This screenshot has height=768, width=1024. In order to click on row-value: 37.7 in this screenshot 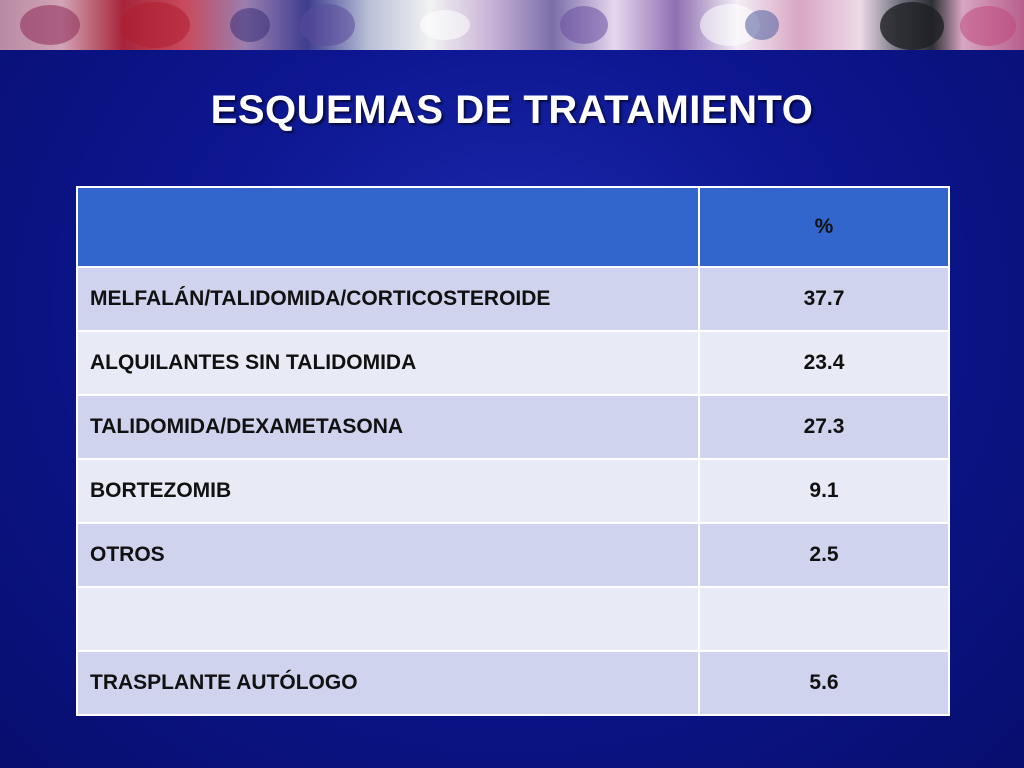, I will do `click(824, 299)`.